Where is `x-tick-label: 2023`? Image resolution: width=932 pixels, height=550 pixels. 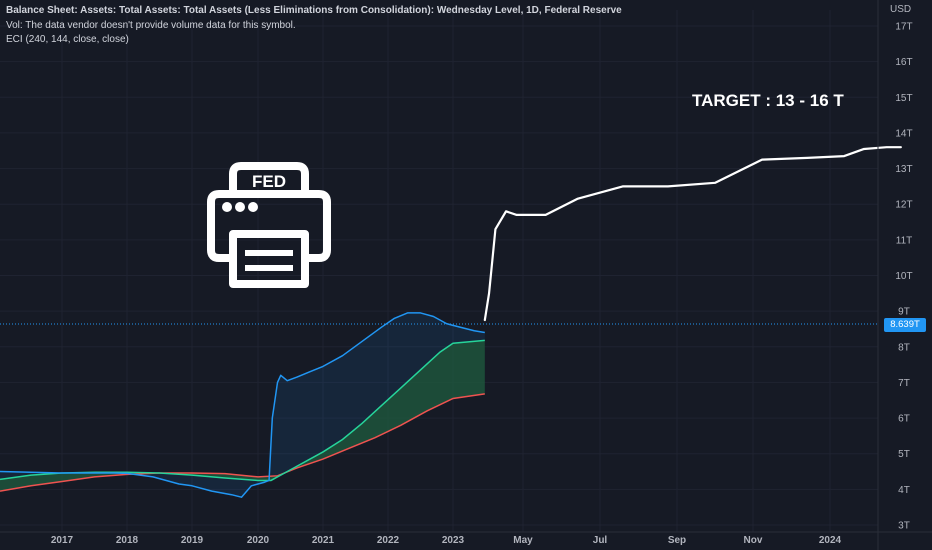 x-tick-label: 2023 is located at coordinates (453, 540).